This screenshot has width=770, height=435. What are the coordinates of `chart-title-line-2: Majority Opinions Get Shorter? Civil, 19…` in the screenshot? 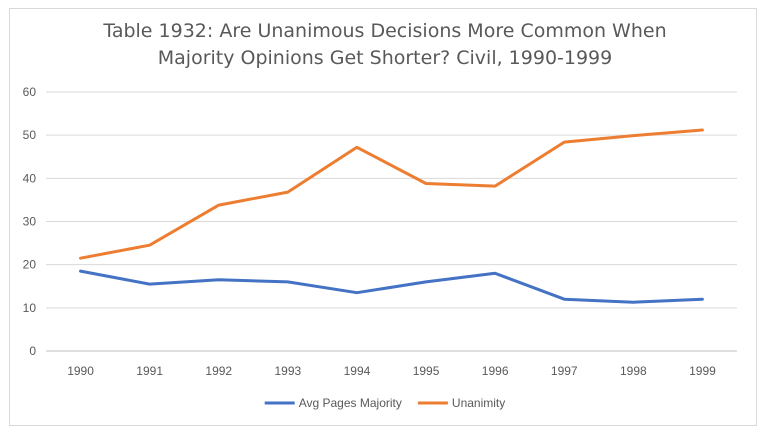 It's located at (385, 58).